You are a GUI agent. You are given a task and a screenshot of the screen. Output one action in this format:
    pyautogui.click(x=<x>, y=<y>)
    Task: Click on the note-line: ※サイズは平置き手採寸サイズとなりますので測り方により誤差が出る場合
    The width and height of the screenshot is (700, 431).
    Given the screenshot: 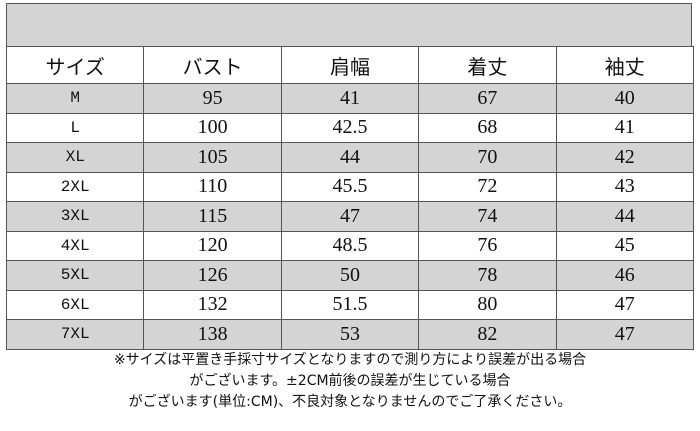 What is the action you would take?
    pyautogui.click(x=350, y=360)
    